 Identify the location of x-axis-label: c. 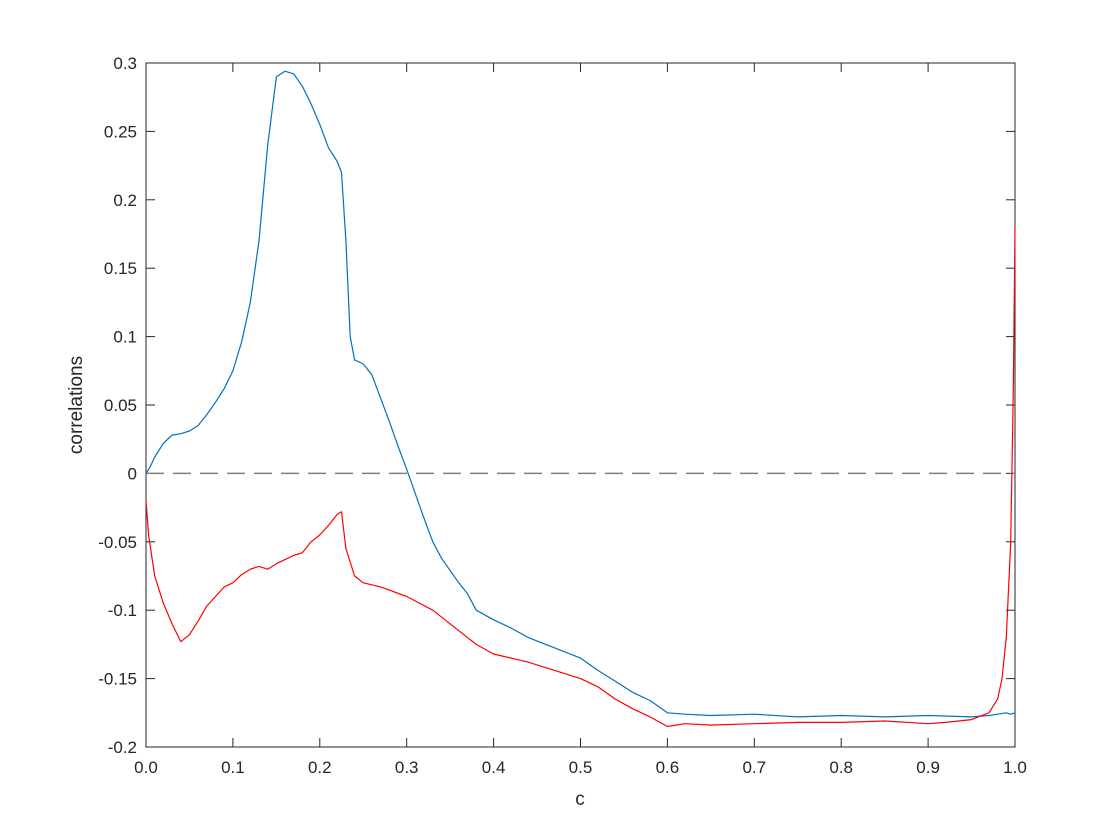
(580, 799).